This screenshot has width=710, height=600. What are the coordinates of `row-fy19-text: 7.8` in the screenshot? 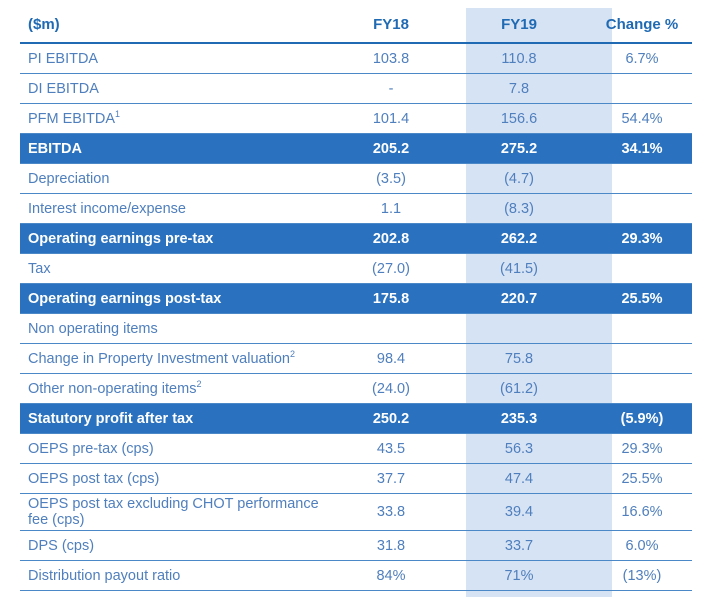 It's located at (519, 88).